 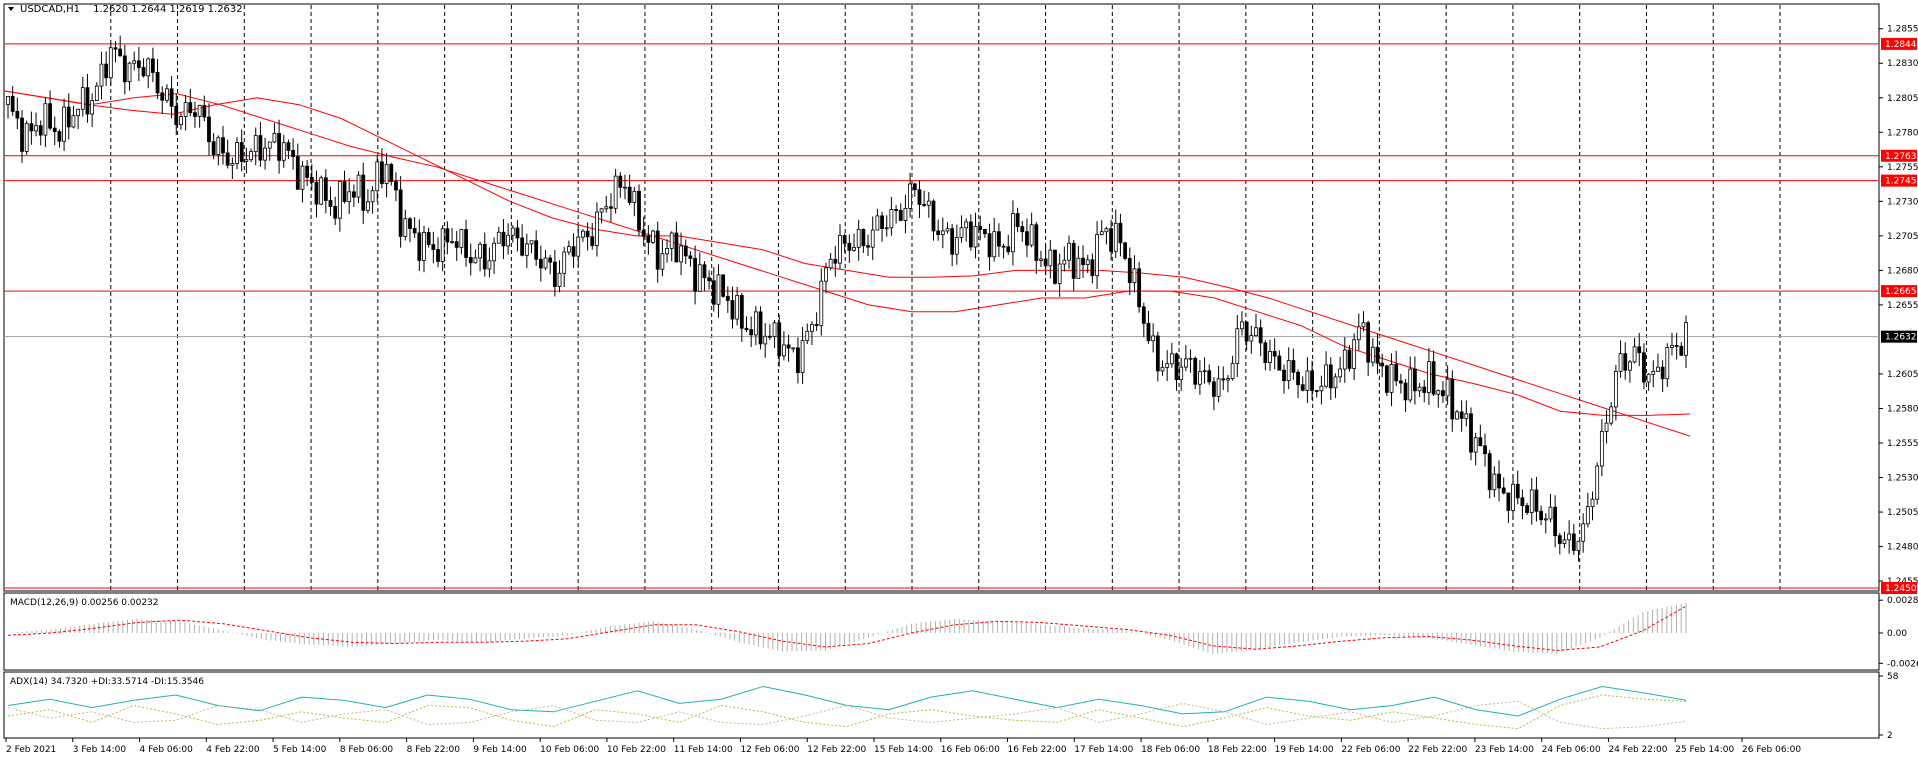 What do you see at coordinates (636, 750) in the screenshot?
I see `time-tick-label: 10 Feb 22:00` at bounding box center [636, 750].